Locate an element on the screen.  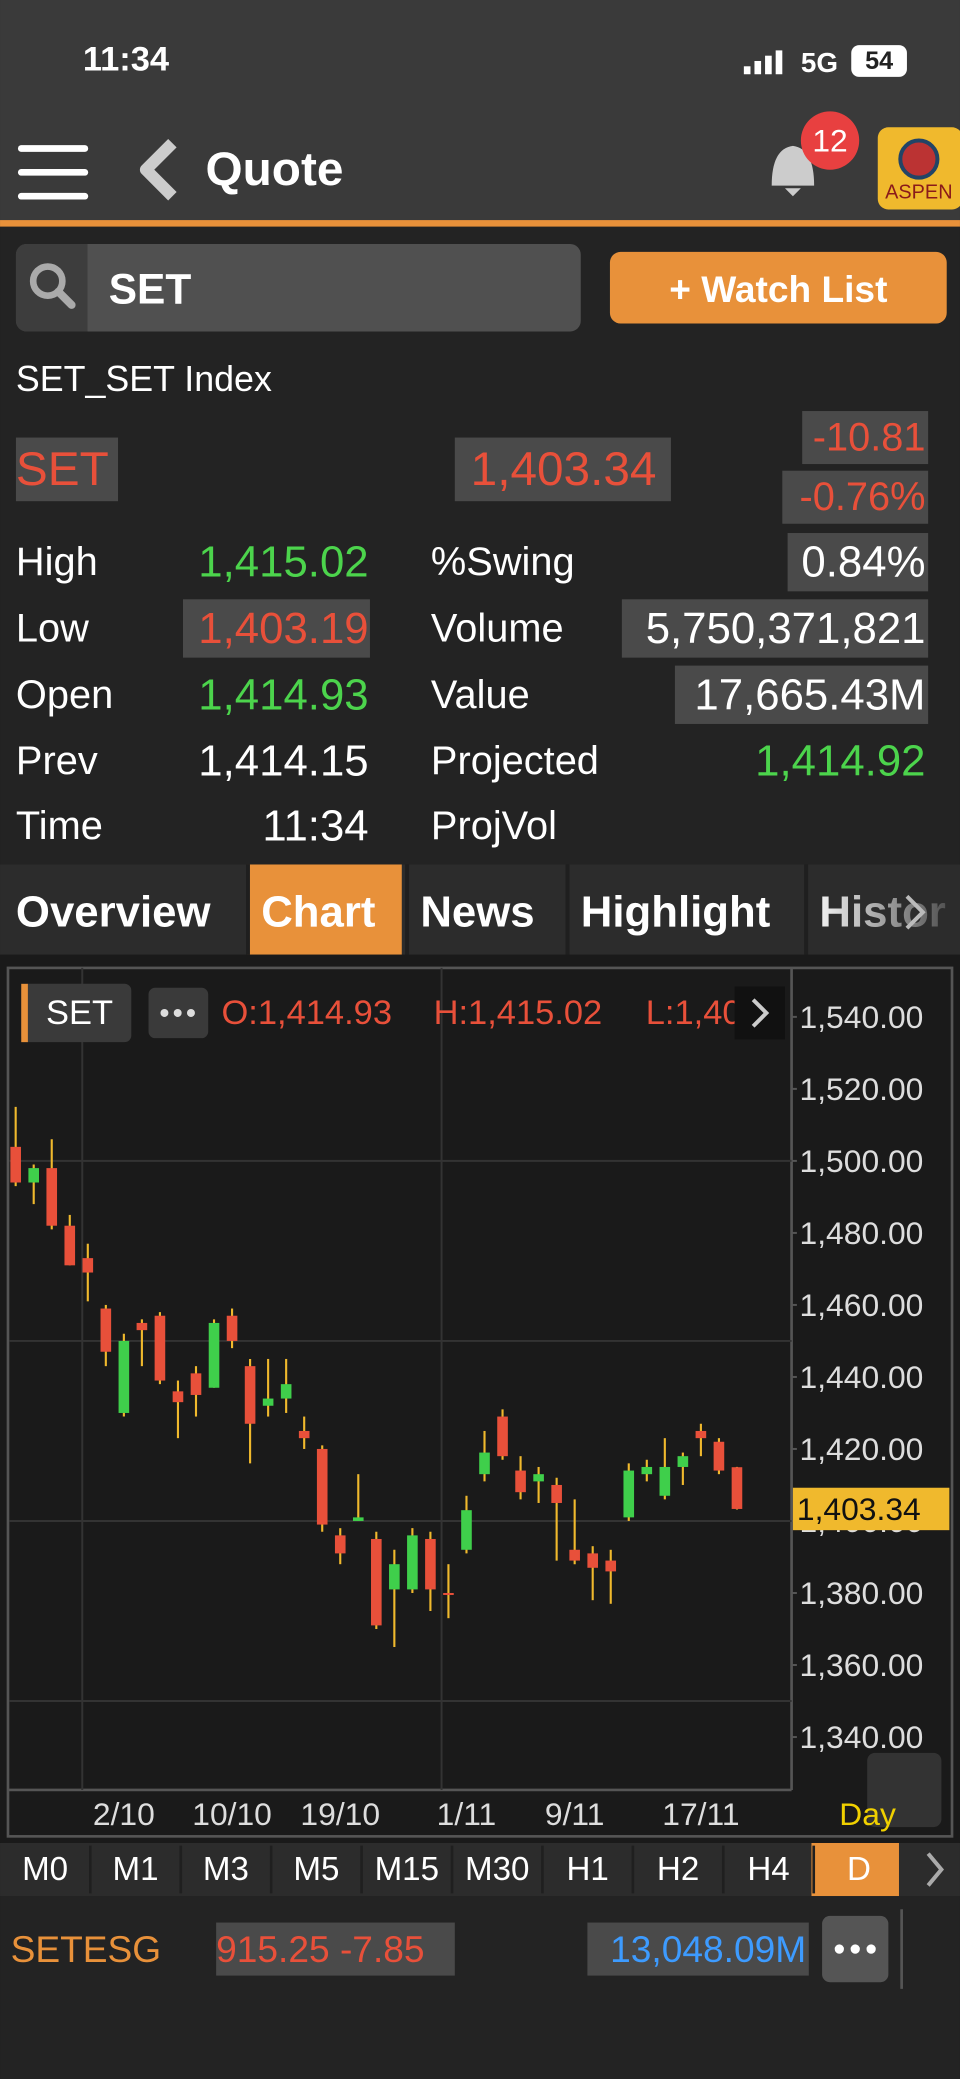
ticker-symbol: SETESG is located at coordinates (86, 1949).